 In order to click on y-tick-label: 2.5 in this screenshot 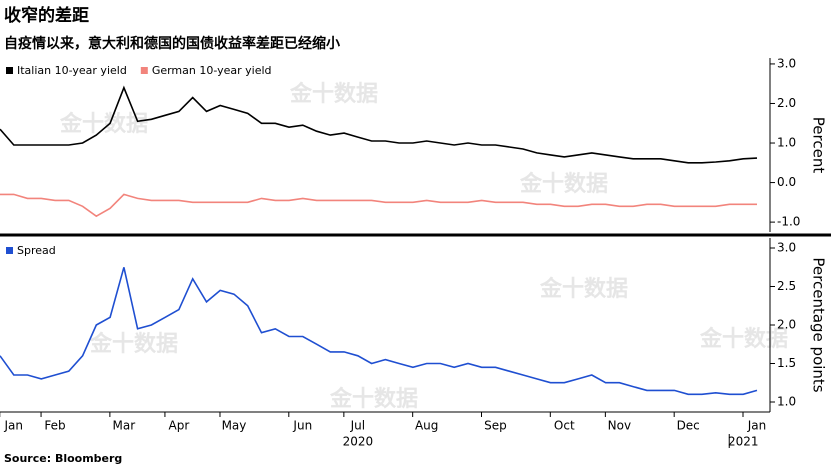, I will do `click(786, 286)`.